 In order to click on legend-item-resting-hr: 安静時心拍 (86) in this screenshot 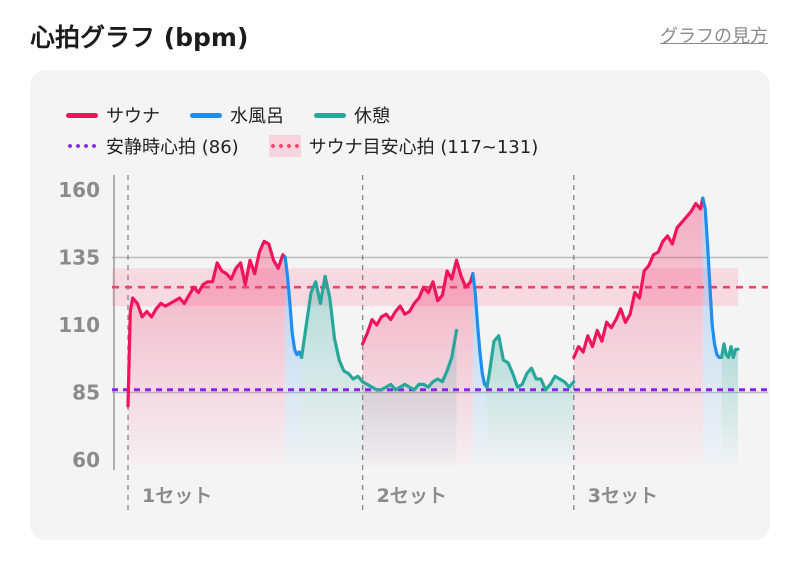, I will do `click(152, 146)`.